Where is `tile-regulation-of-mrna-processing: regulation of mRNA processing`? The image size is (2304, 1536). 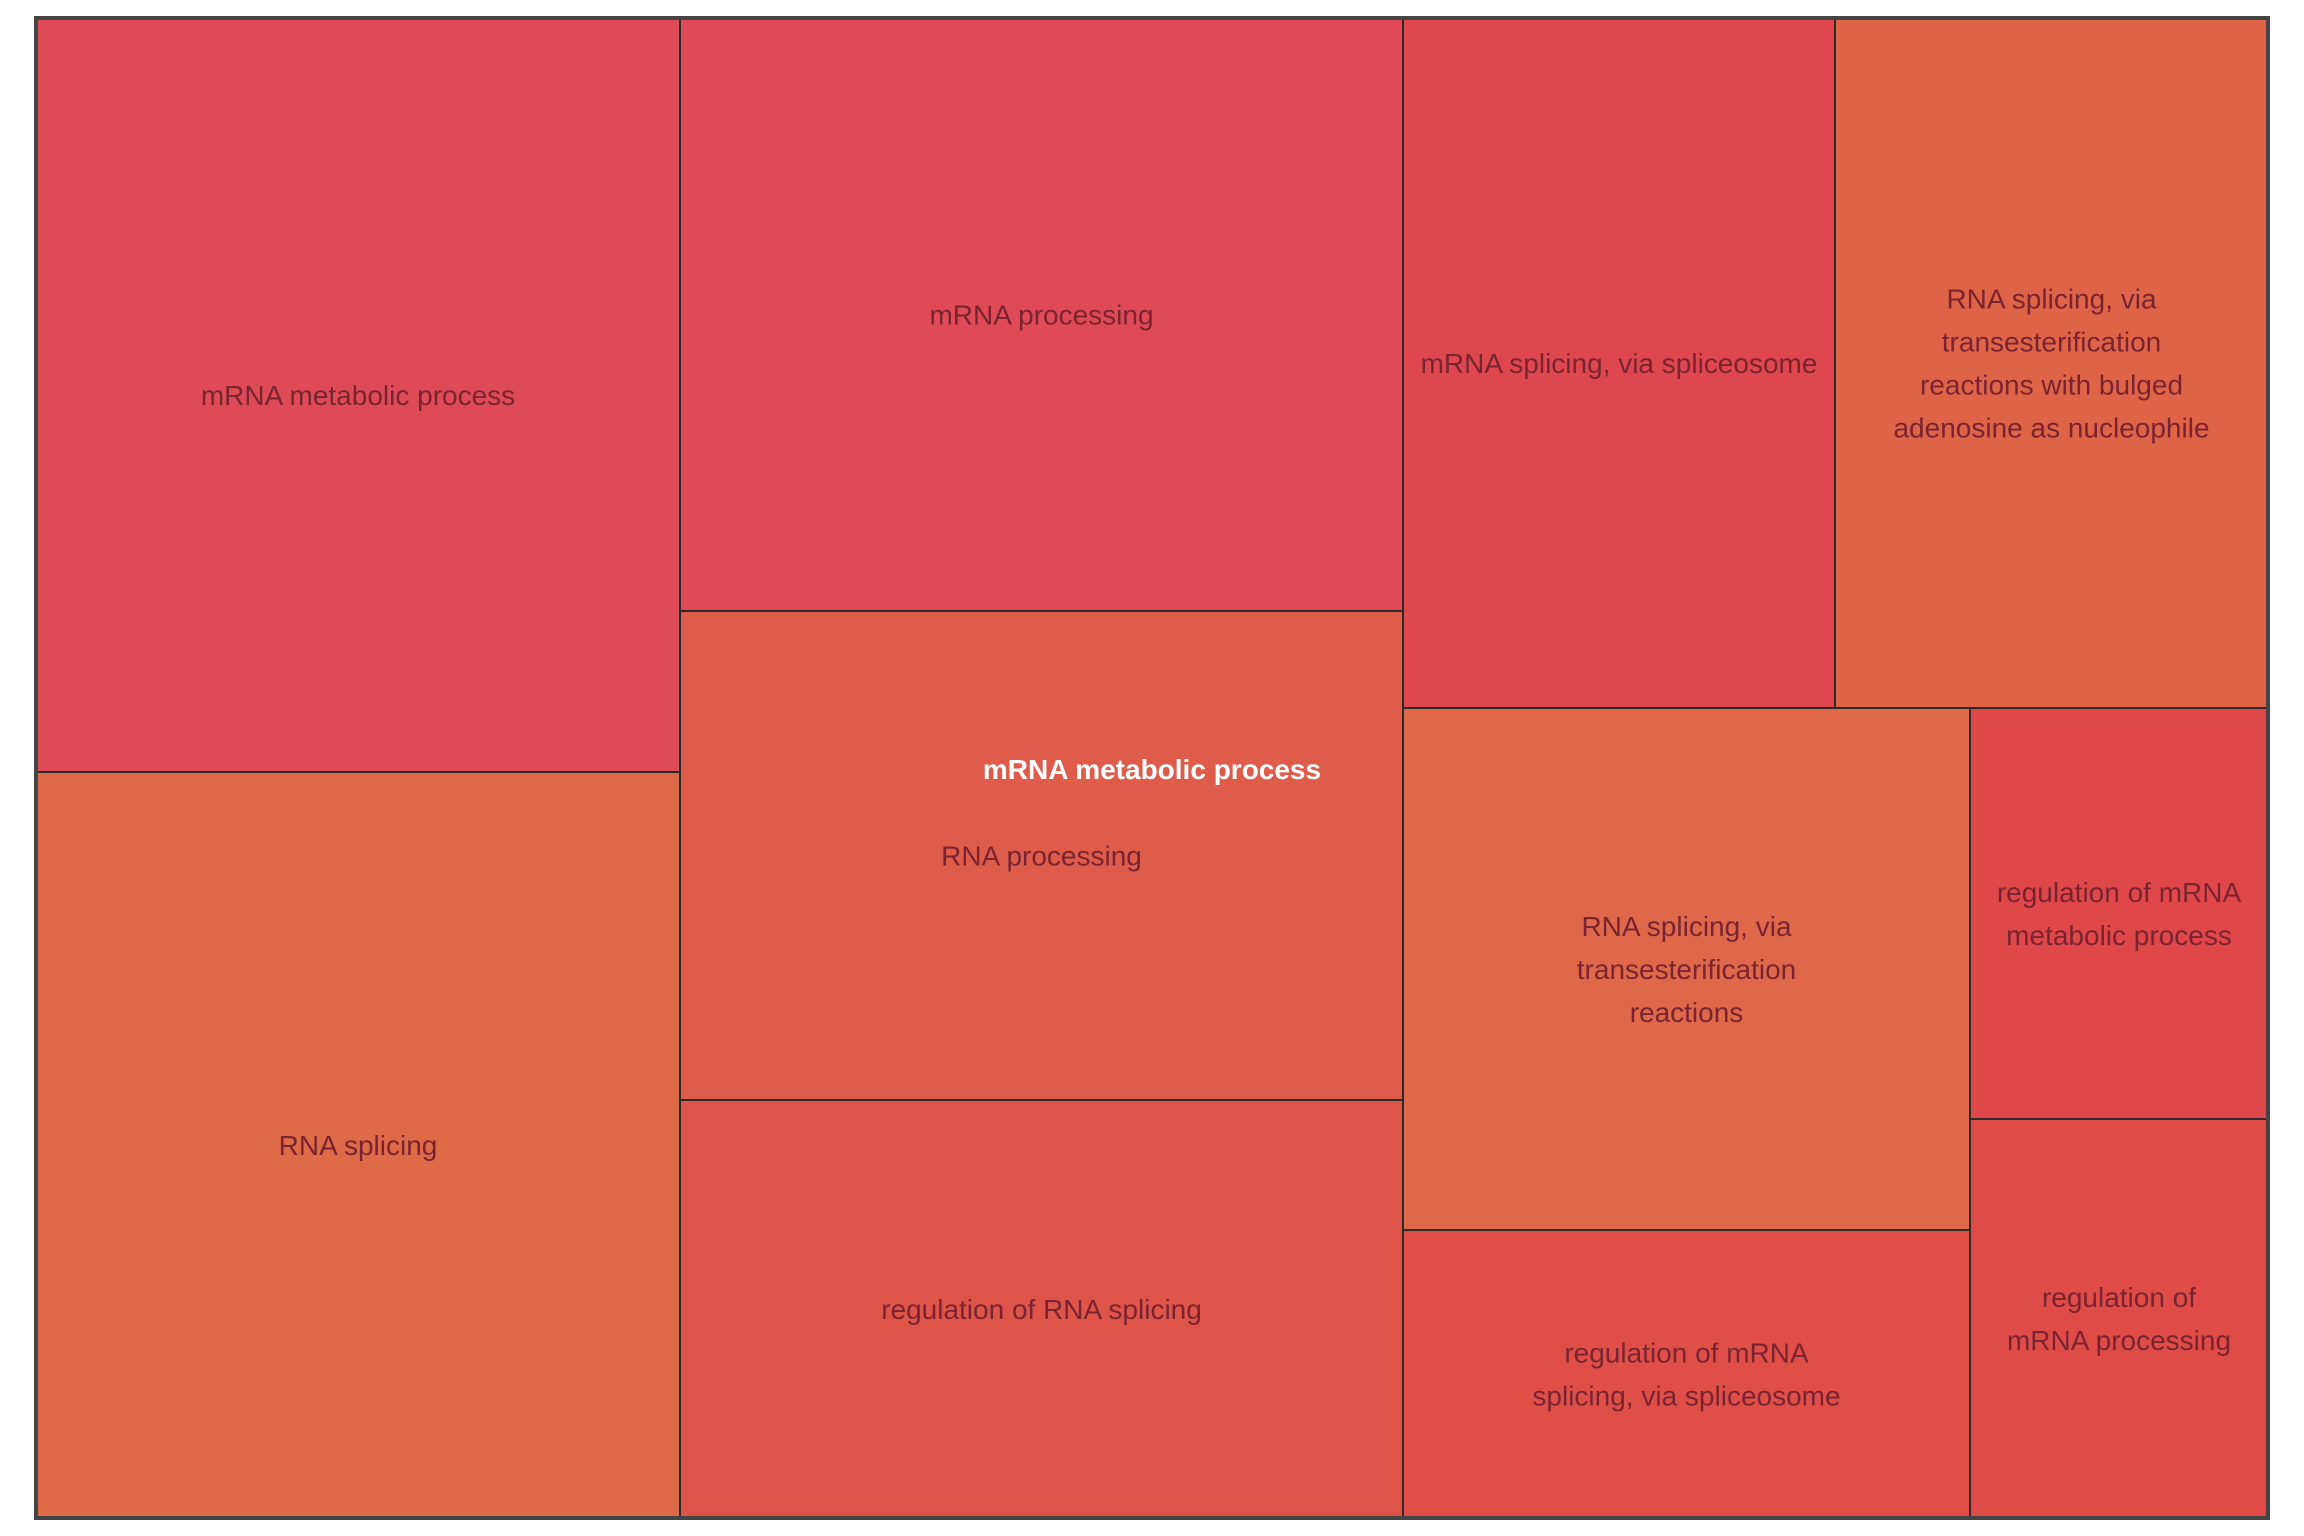
tile-regulation-of-mrna-processing: regulation of mRNA processing is located at coordinates (2119, 1318).